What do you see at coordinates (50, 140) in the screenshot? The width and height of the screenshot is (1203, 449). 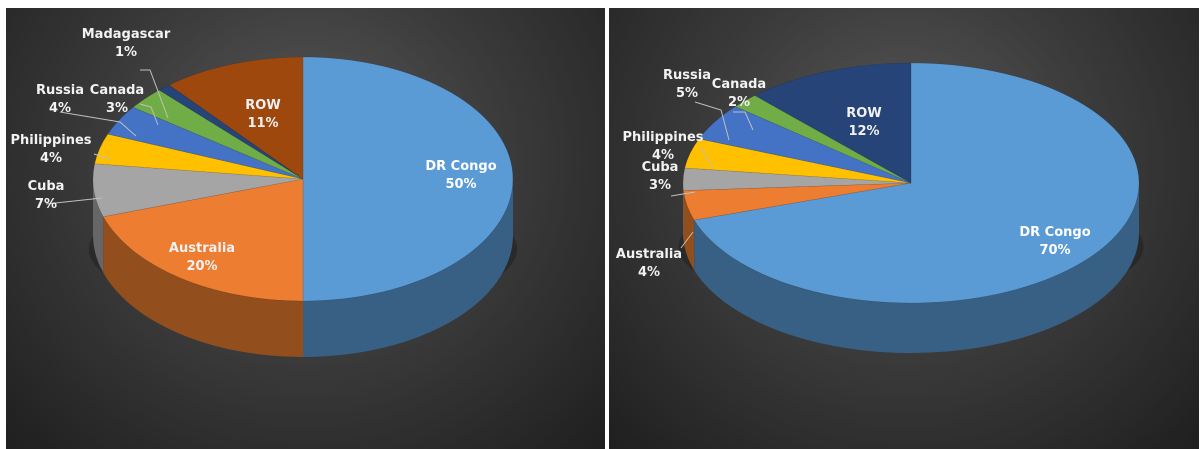 I see `left-label-philippines: Philippines` at bounding box center [50, 140].